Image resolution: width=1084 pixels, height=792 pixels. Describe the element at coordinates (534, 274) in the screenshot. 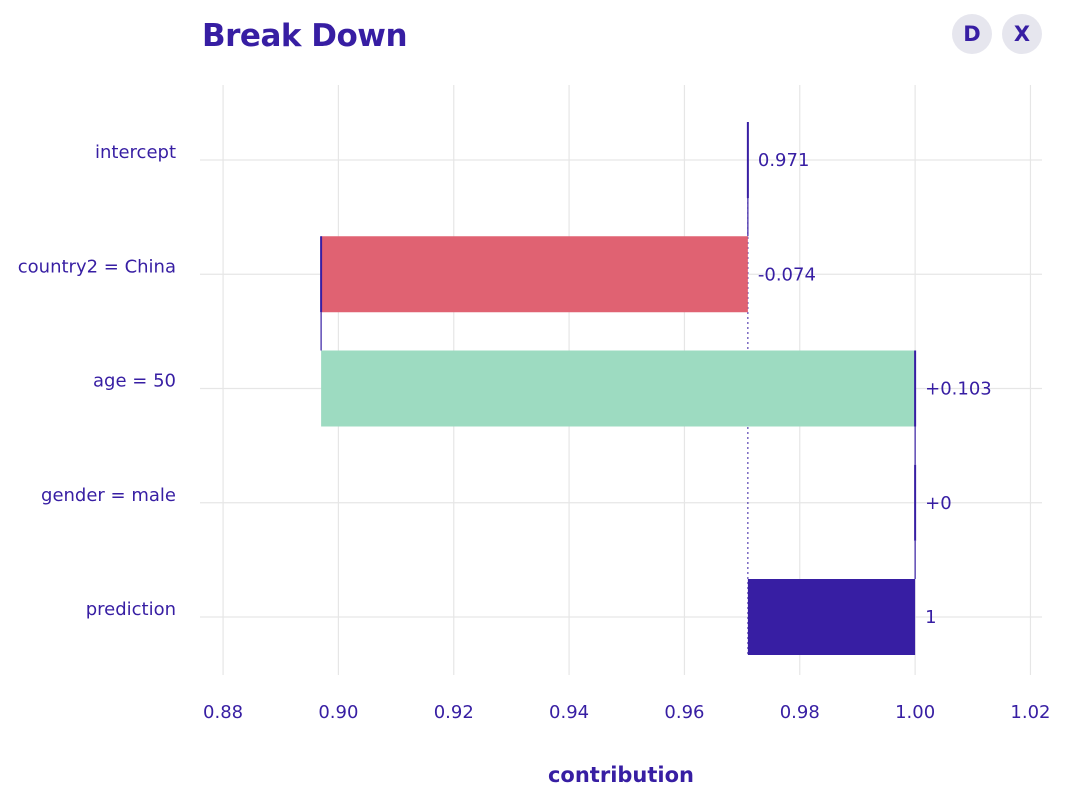

I see `negative-bar` at that location.